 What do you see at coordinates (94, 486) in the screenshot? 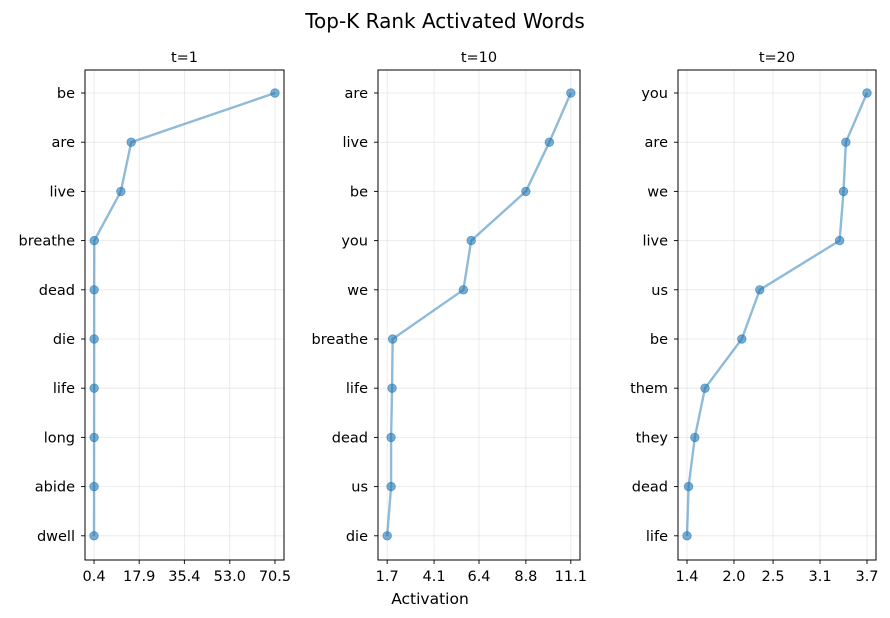
I see `data-point-abide` at bounding box center [94, 486].